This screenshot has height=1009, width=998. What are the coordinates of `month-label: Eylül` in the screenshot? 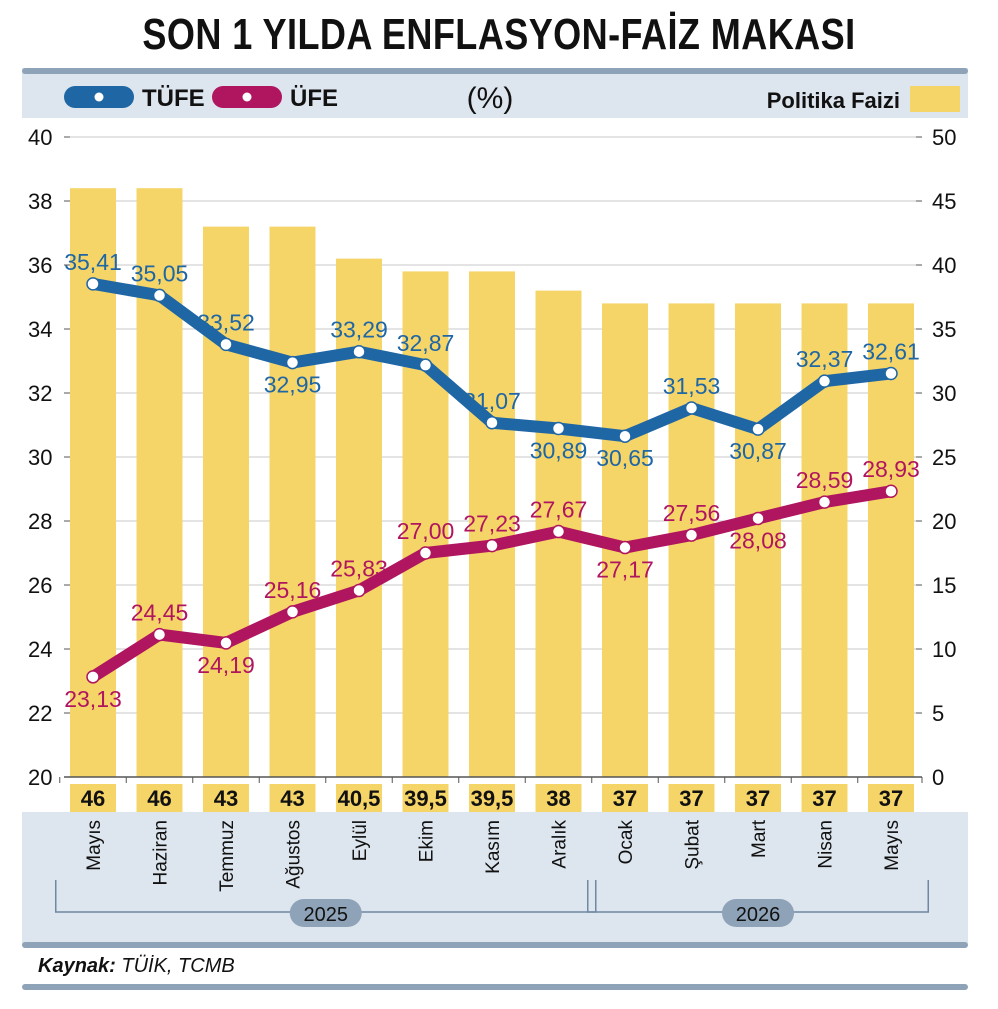 It's located at (360, 840).